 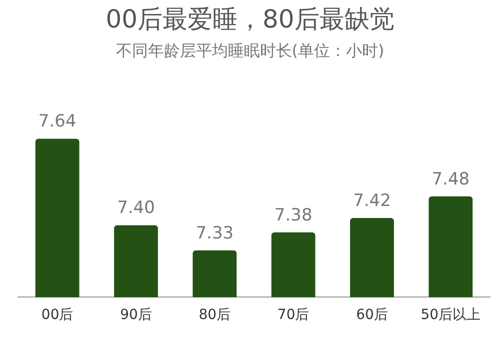 I want to click on chart-title: 00后最爱睡，80后最缺觉, so click(x=250, y=19).